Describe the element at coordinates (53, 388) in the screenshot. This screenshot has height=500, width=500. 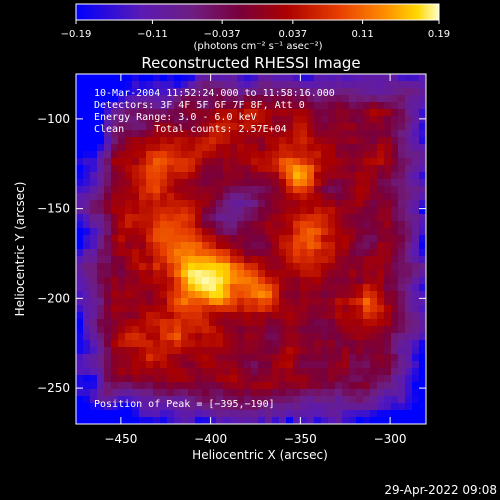
I see `y-tick-label: −250` at that location.